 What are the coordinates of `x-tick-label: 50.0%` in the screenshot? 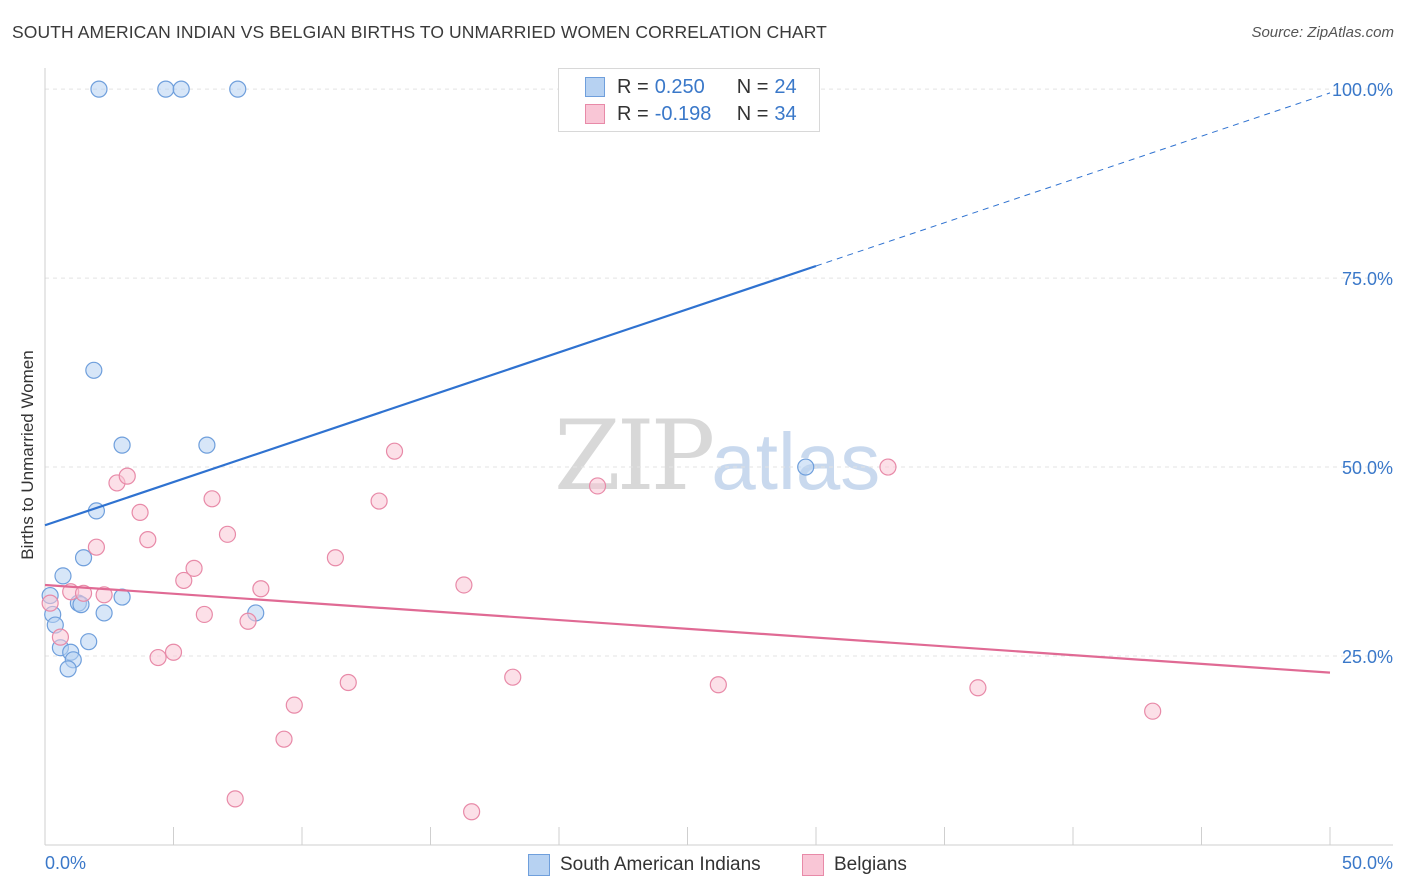 It's located at (1367, 863).